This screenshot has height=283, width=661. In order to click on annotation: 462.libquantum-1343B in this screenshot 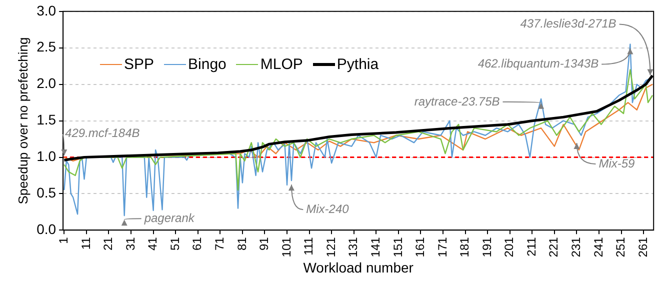, I will do `click(538, 63)`.